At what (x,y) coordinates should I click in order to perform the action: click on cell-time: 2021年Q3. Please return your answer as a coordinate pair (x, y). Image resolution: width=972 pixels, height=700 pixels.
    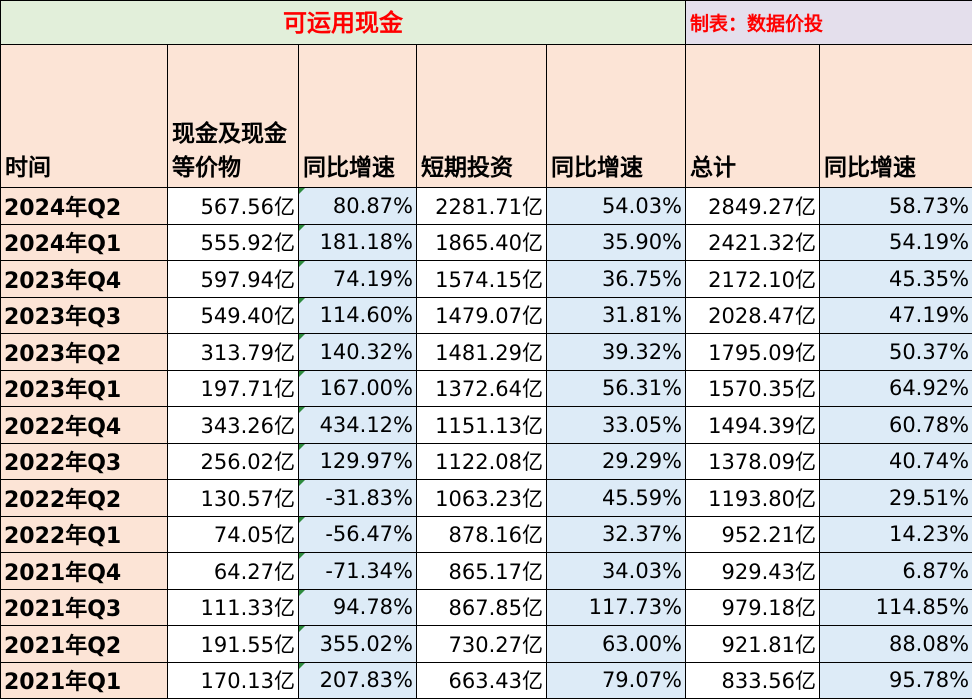
    Looking at the image, I should click on (84, 607).